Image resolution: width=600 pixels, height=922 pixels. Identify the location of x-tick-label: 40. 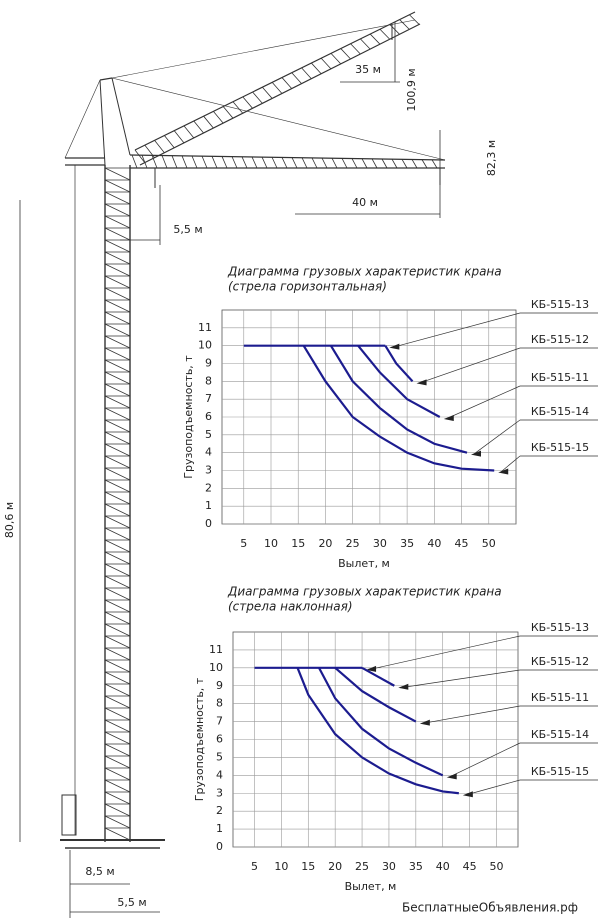
(434, 543).